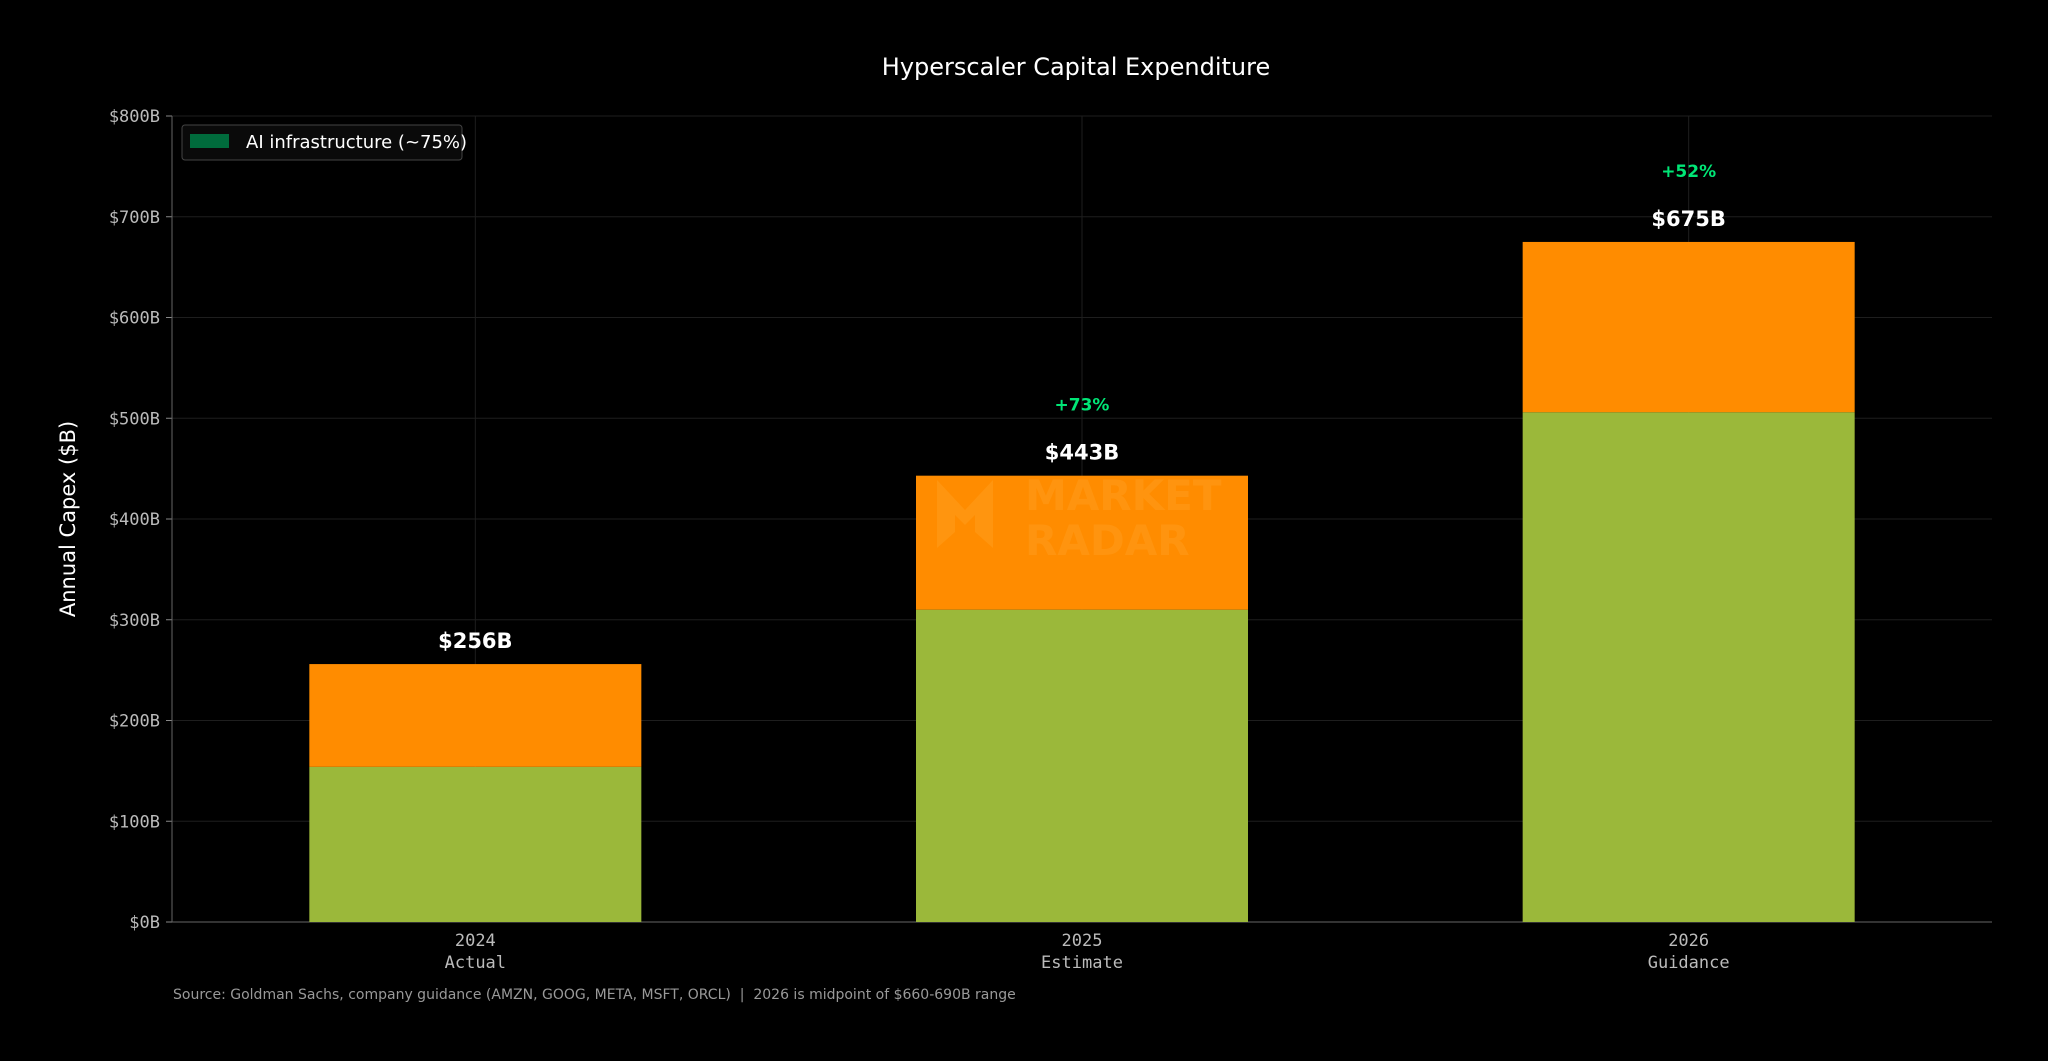 This screenshot has height=1061, width=2048. What do you see at coordinates (1082, 941) in the screenshot?
I see `x-tick-label: 2025` at bounding box center [1082, 941].